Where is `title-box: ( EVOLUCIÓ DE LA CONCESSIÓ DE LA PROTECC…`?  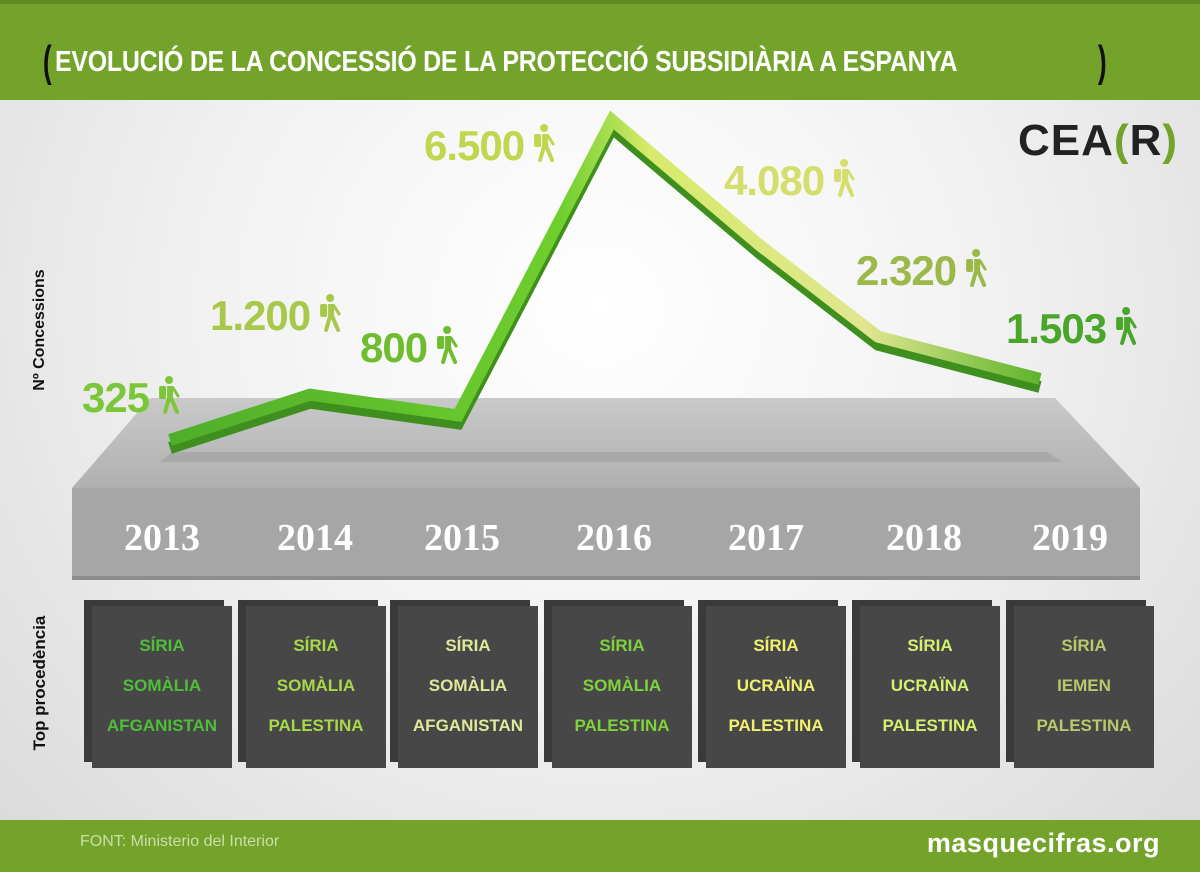
title-box: ( EVOLUCIÓ DE LA CONCESSIÓ DE LA PROTECC… is located at coordinates (574, 62).